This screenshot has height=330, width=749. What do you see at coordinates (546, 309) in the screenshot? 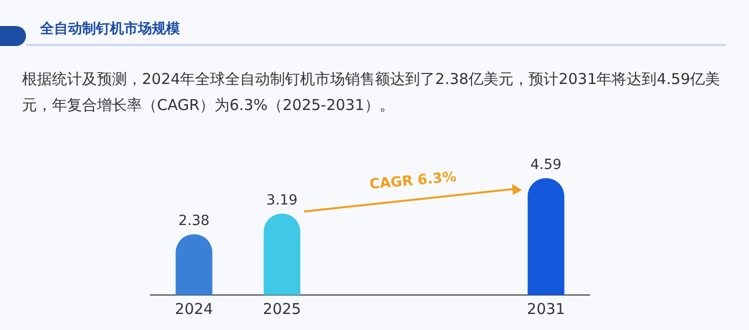
I see `x-tick-label: 2031` at bounding box center [546, 309].